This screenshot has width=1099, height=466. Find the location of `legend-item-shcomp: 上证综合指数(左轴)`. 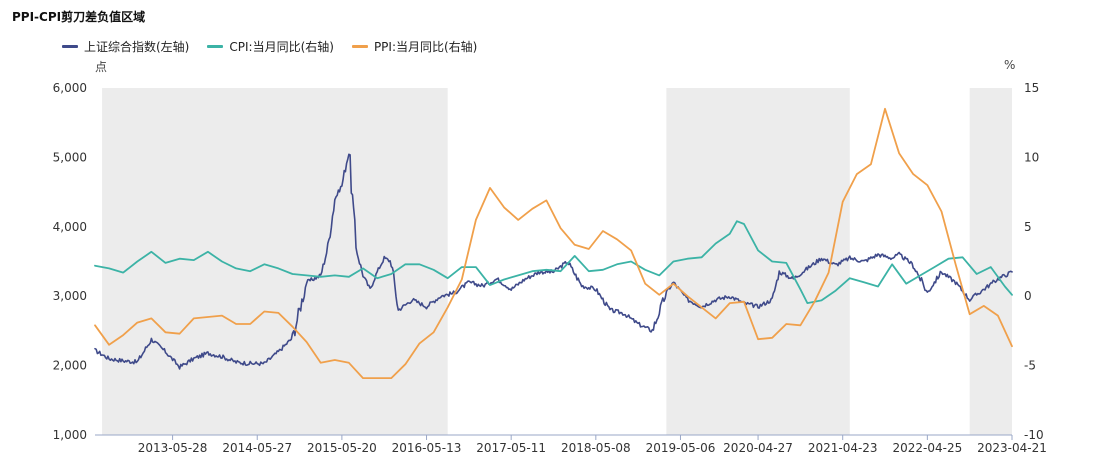

legend-item-shcomp: 上证综合指数(左轴) is located at coordinates (125, 46).